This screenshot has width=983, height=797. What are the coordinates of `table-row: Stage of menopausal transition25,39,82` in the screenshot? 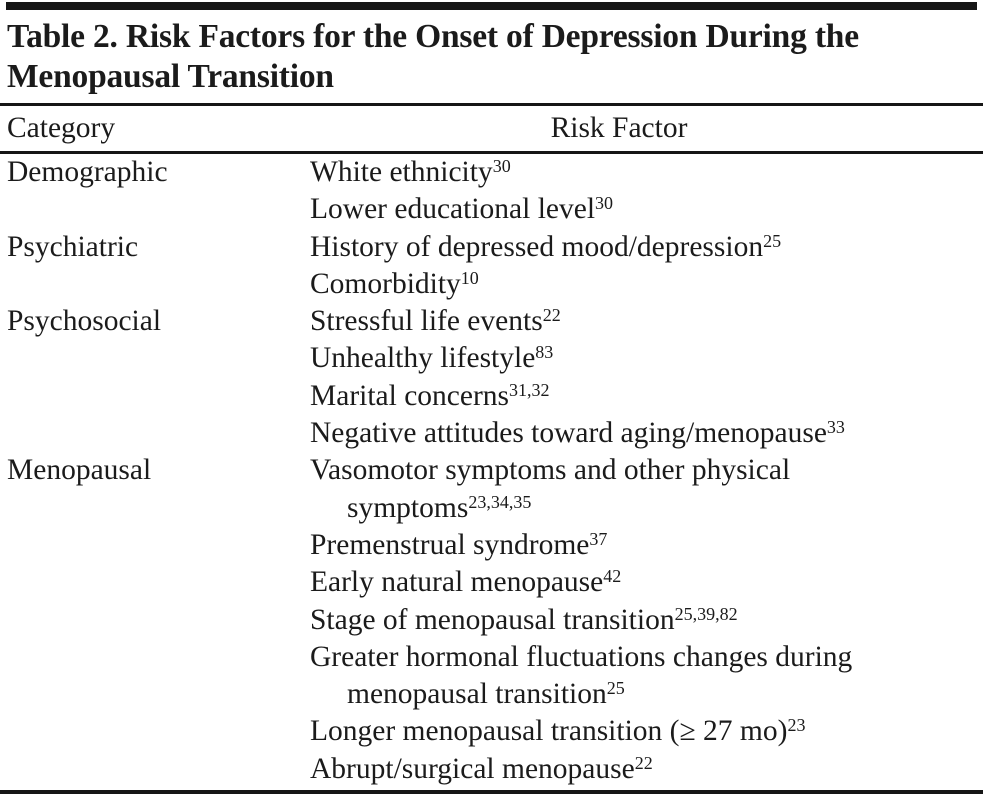 It's located at (491, 620).